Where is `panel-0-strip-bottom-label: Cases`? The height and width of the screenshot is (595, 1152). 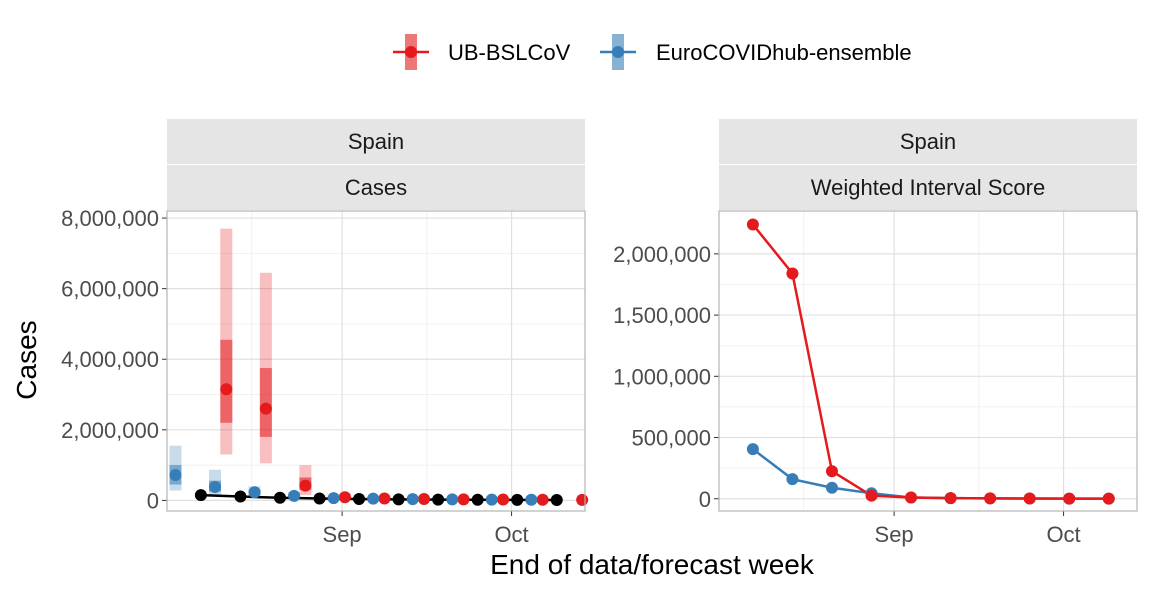
panel-0-strip-bottom-label: Cases is located at coordinates (376, 187).